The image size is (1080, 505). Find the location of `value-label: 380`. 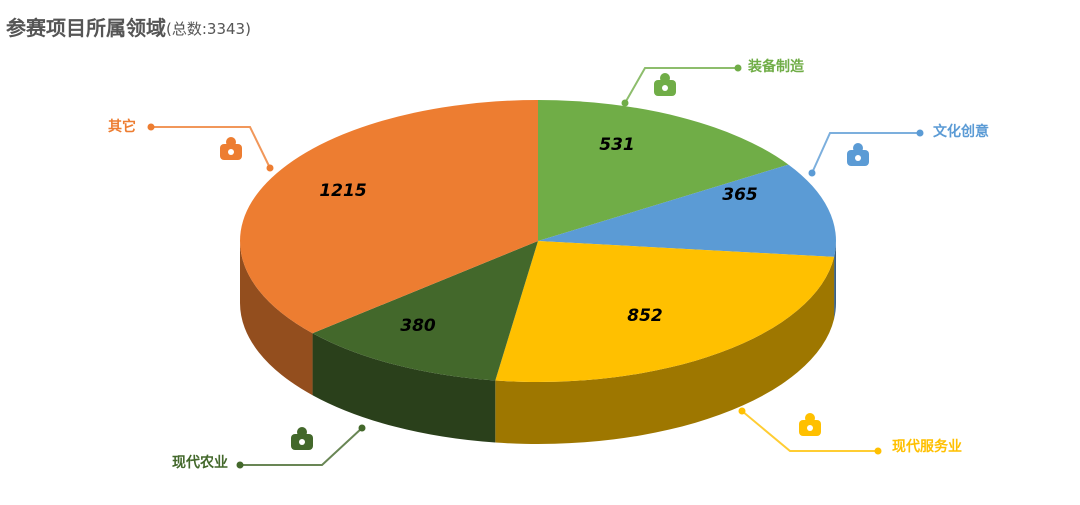

value-label: 380 is located at coordinates (418, 326).